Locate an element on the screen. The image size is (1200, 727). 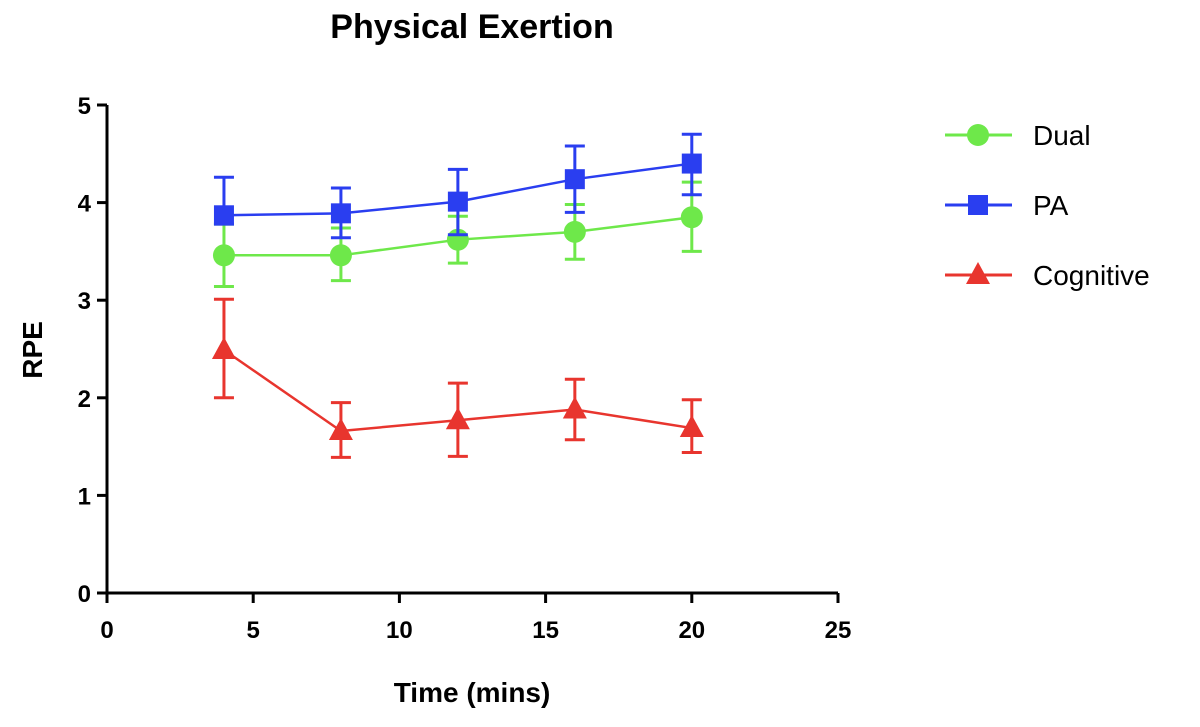
x-tick-label: 0 is located at coordinates (106, 630).